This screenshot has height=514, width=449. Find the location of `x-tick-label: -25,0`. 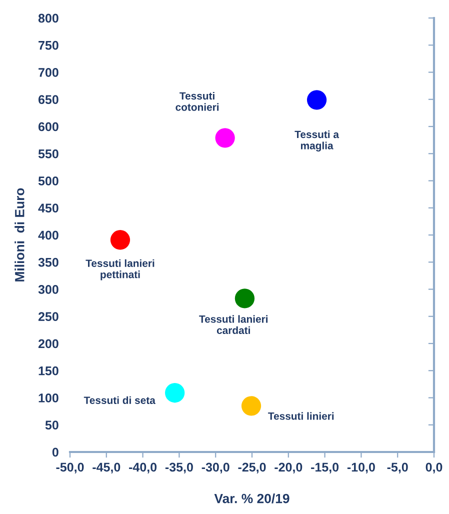

x-tick-label: -25,0 is located at coordinates (252, 468).